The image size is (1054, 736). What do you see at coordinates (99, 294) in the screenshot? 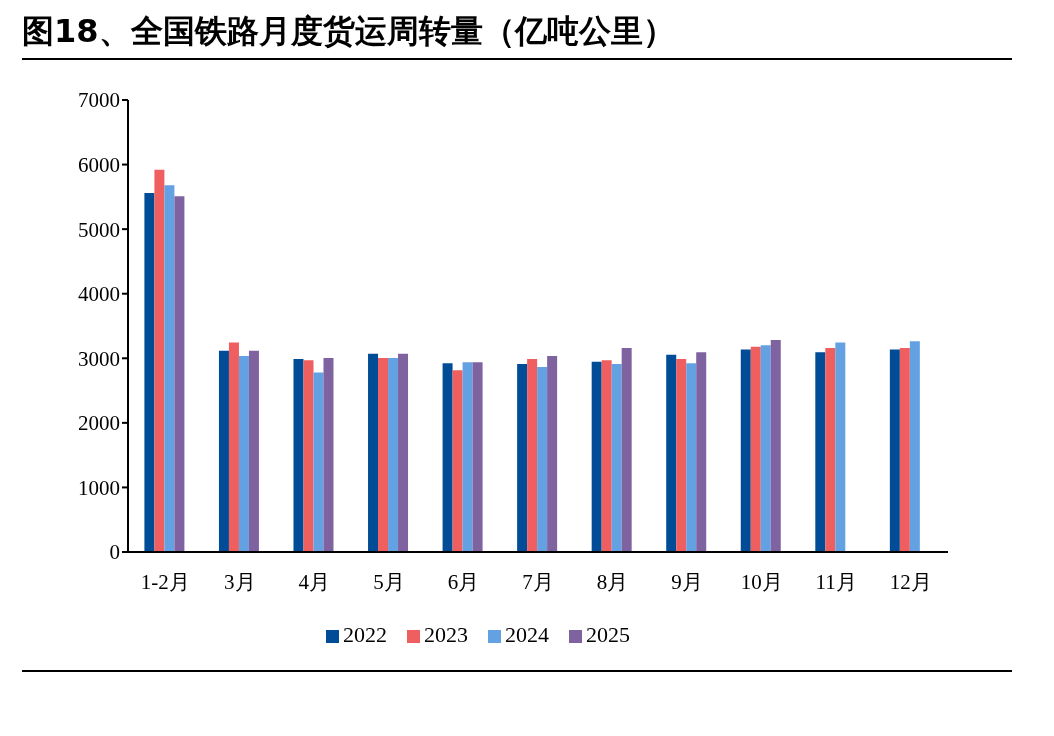
I see `y-tick-label: 4000` at bounding box center [99, 294].